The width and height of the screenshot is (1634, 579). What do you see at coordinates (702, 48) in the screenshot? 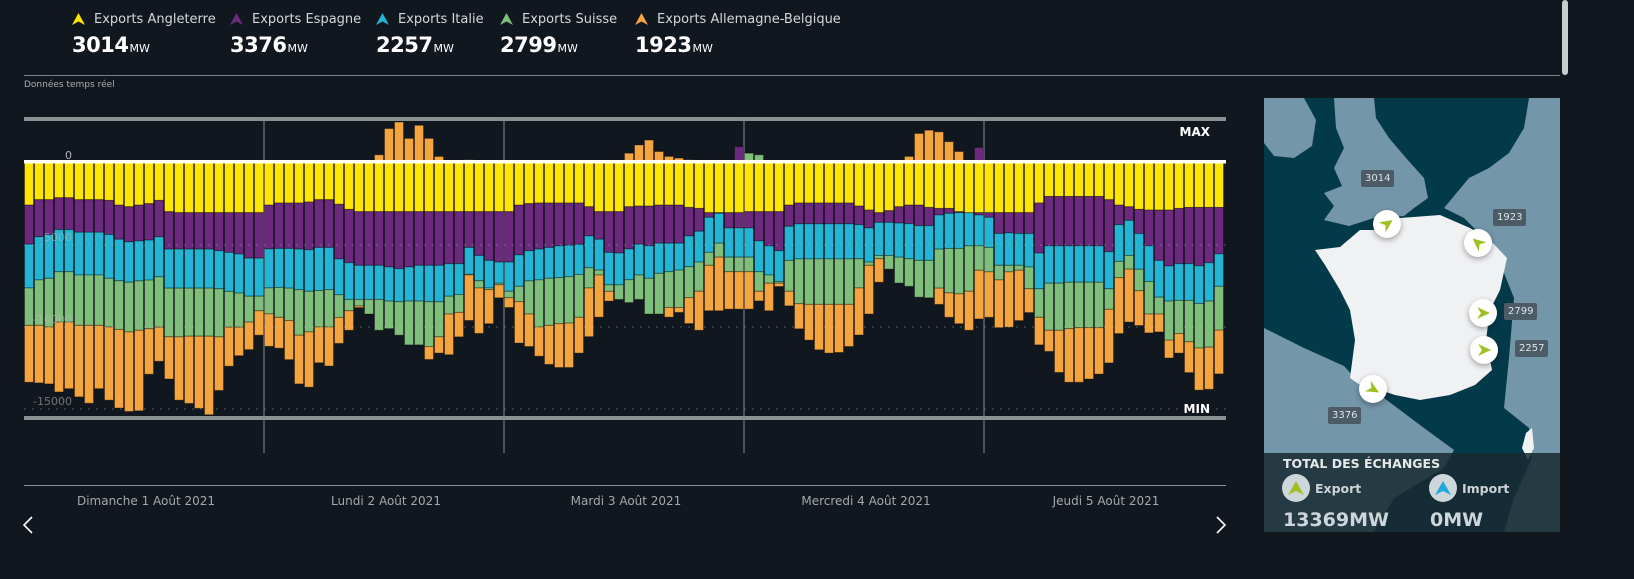
I see `legend-unit: MW` at bounding box center [702, 48].